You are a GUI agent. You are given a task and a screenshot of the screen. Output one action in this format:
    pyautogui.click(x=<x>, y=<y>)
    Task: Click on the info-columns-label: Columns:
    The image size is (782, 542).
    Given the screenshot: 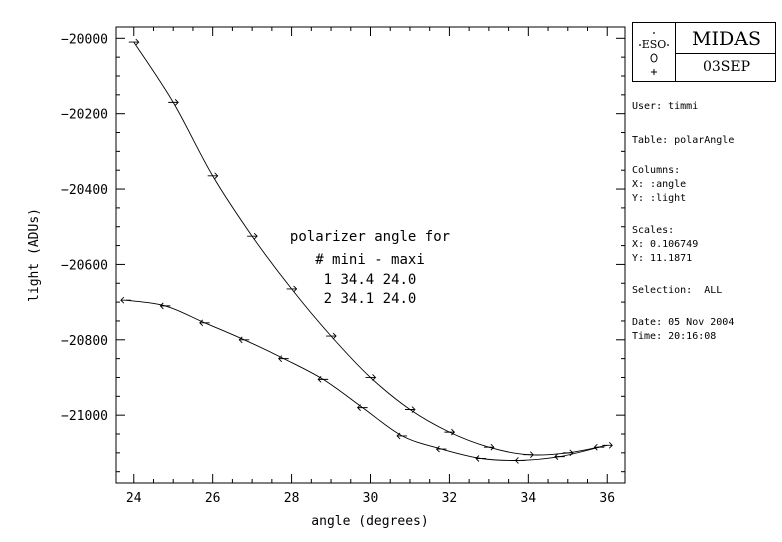 What is the action you would take?
    pyautogui.click(x=656, y=170)
    